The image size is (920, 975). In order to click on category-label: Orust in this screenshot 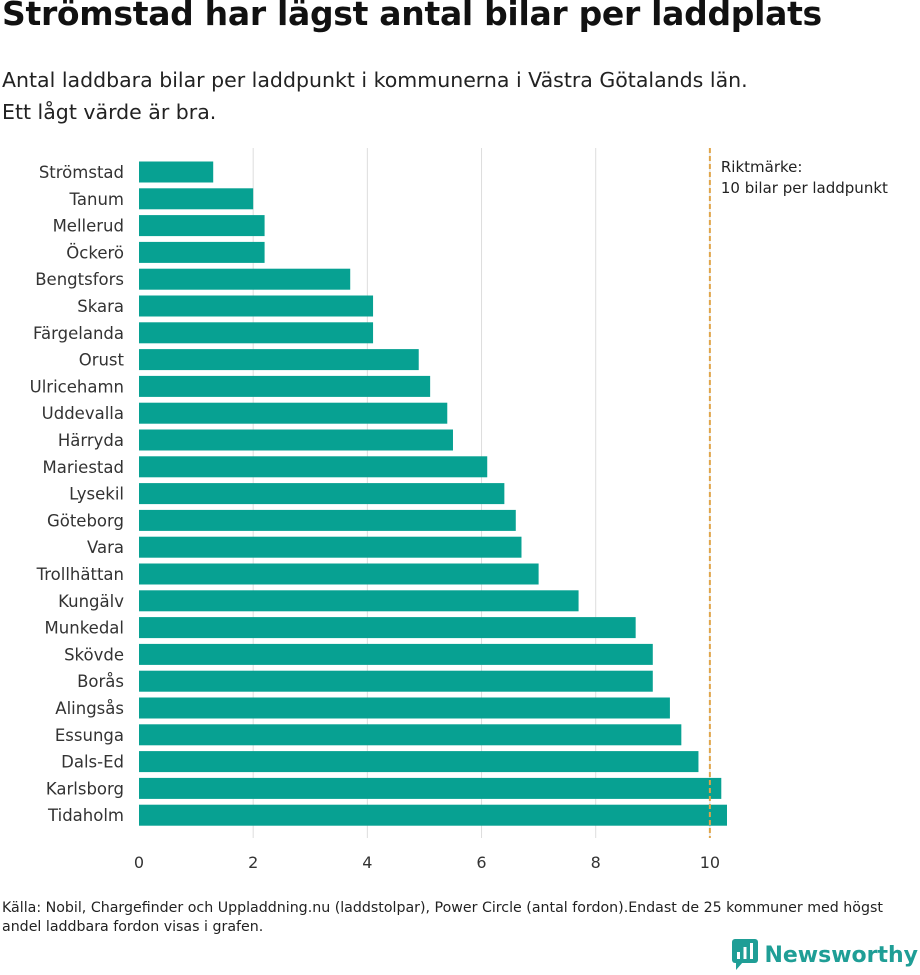, I will do `click(102, 360)`.